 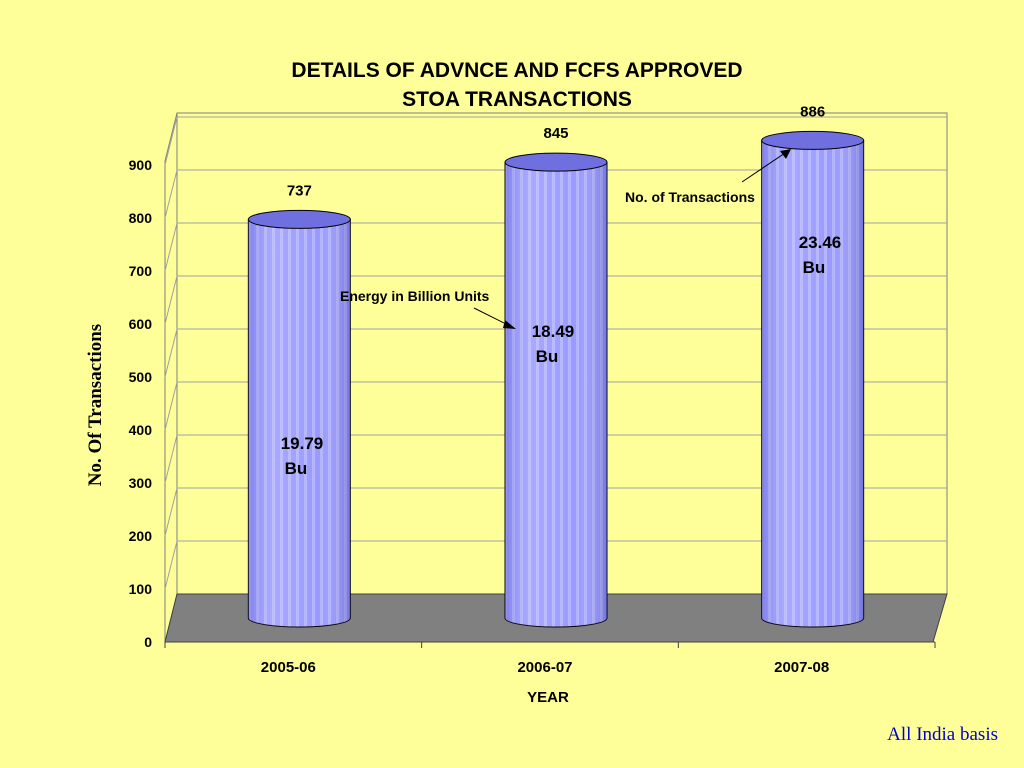 I want to click on x-tick-label: 2007-08, so click(x=801, y=667).